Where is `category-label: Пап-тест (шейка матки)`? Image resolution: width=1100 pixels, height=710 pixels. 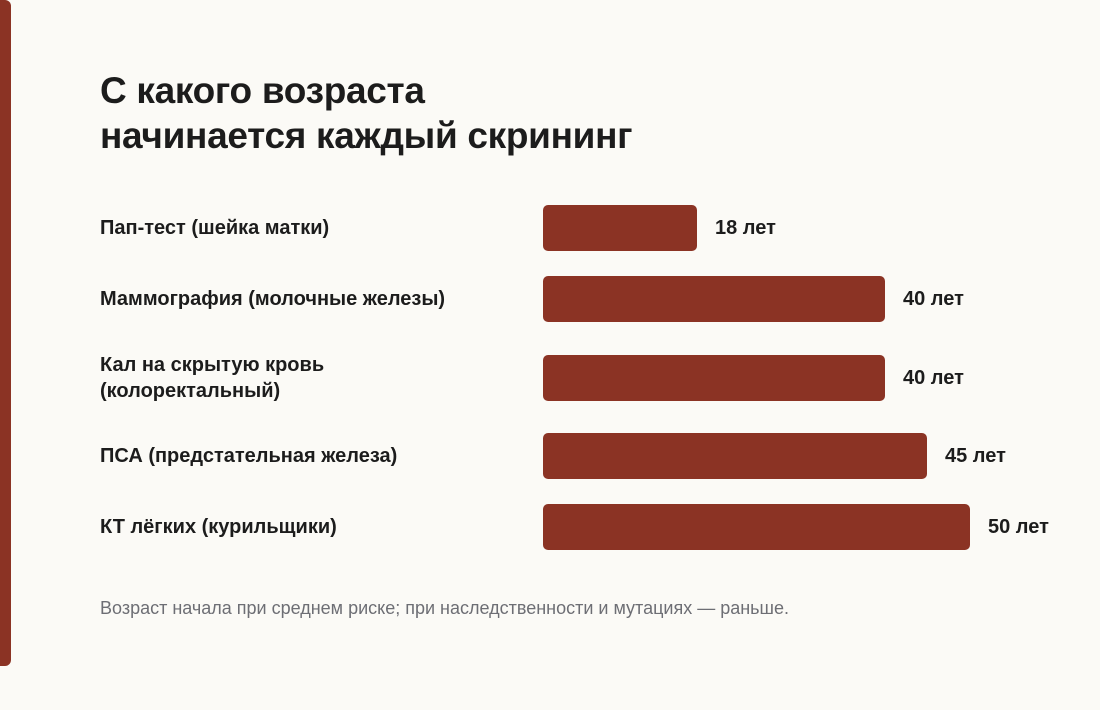
category-label: Пап-тест (шейка матки) is located at coordinates (310, 228).